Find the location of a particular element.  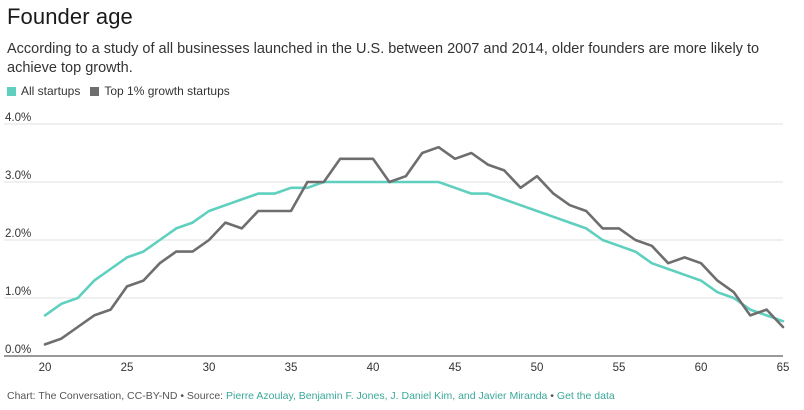

x-tick-label: 55 is located at coordinates (619, 368).